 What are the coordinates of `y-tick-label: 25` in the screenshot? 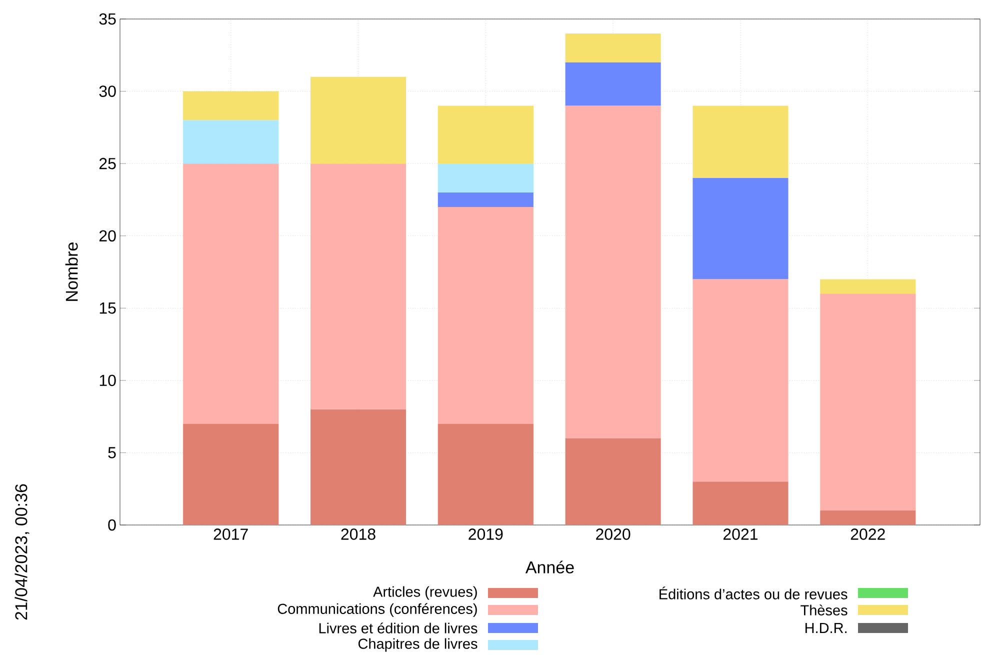 It's located at (107, 164).